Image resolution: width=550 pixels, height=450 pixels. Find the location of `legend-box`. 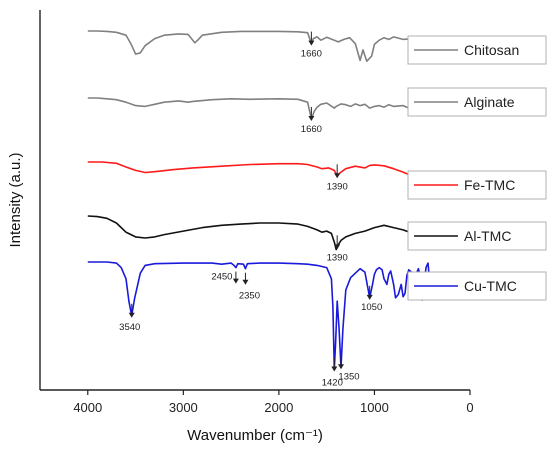

legend-box is located at coordinates (477, 185).